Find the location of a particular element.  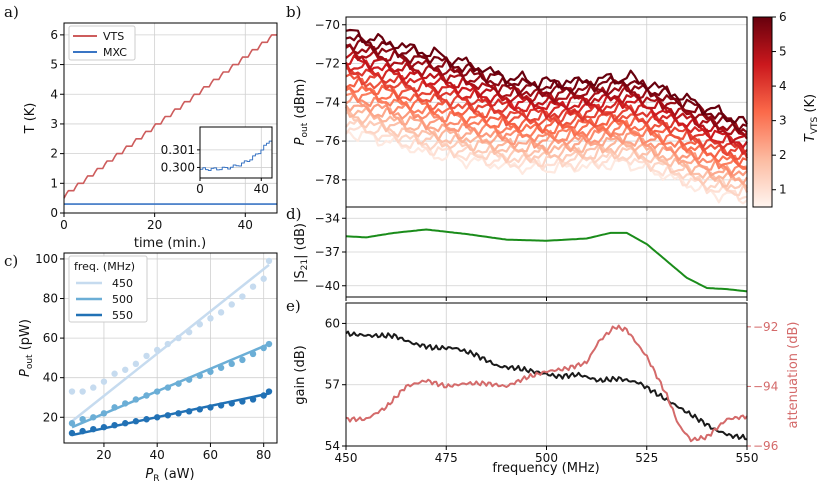

a-ticklabel-y-5: 5 is located at coordinates (54, 65).